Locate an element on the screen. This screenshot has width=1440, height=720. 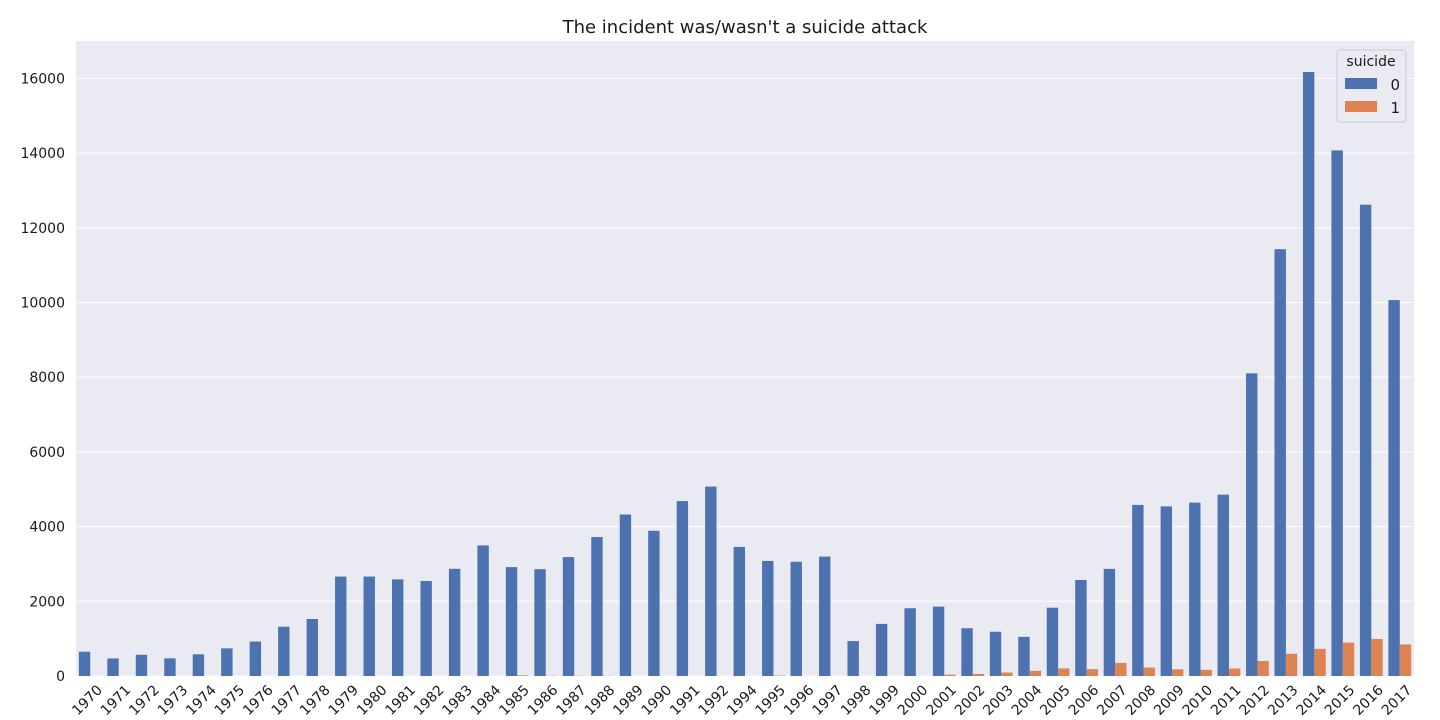
x-tick-label: 2008 is located at coordinates (1141, 700).